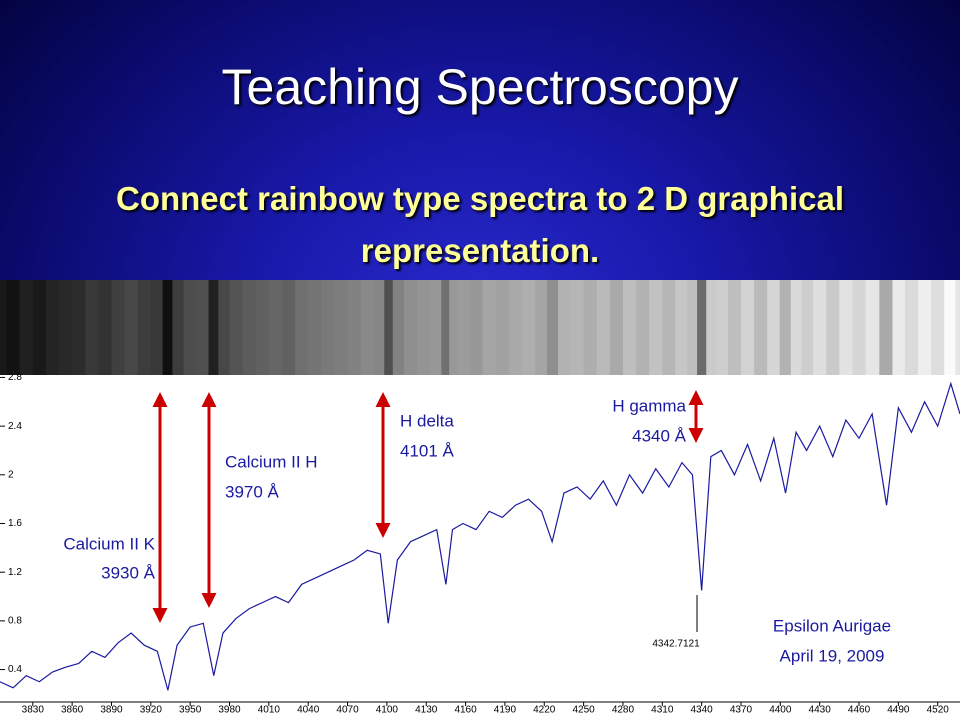  I want to click on slide-subtitle: representation., so click(480, 250).